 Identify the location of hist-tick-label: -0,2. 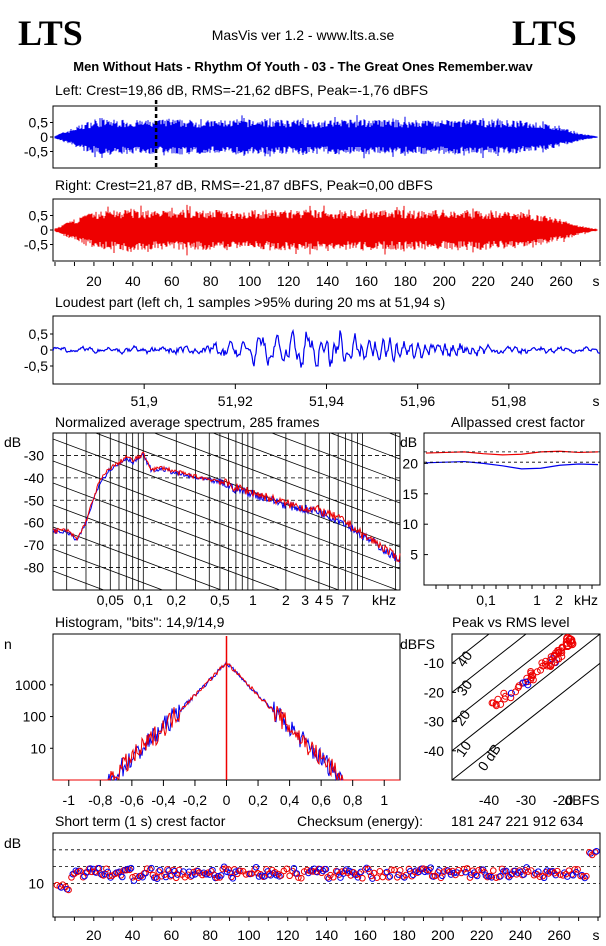
(195, 800).